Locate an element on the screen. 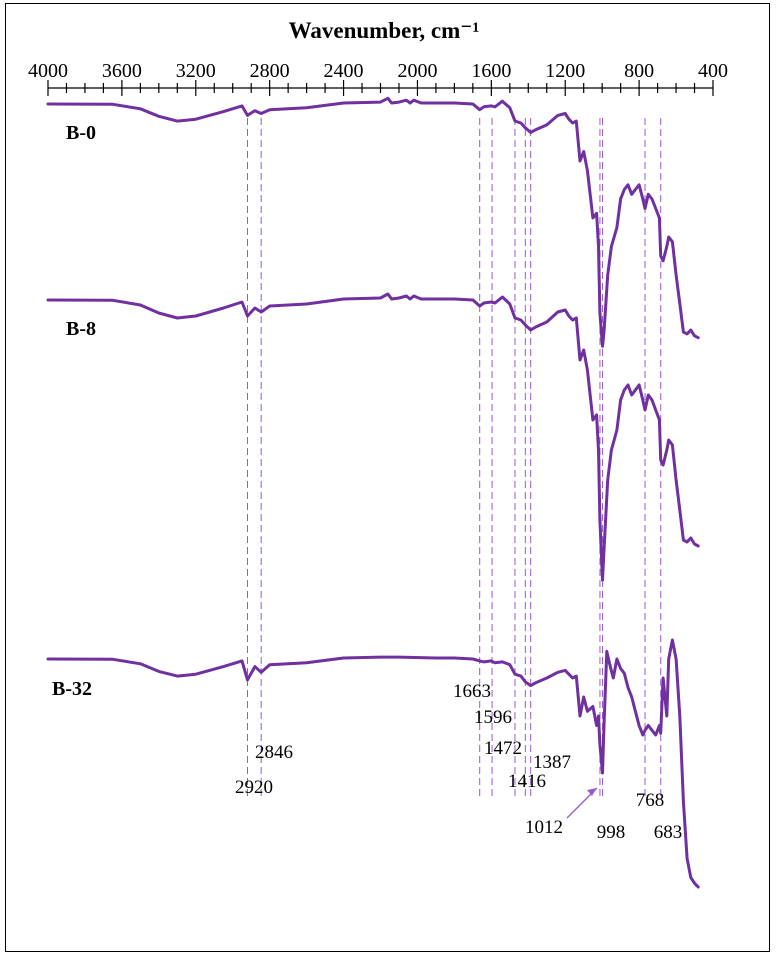  tick-label: 3200 is located at coordinates (196, 71).